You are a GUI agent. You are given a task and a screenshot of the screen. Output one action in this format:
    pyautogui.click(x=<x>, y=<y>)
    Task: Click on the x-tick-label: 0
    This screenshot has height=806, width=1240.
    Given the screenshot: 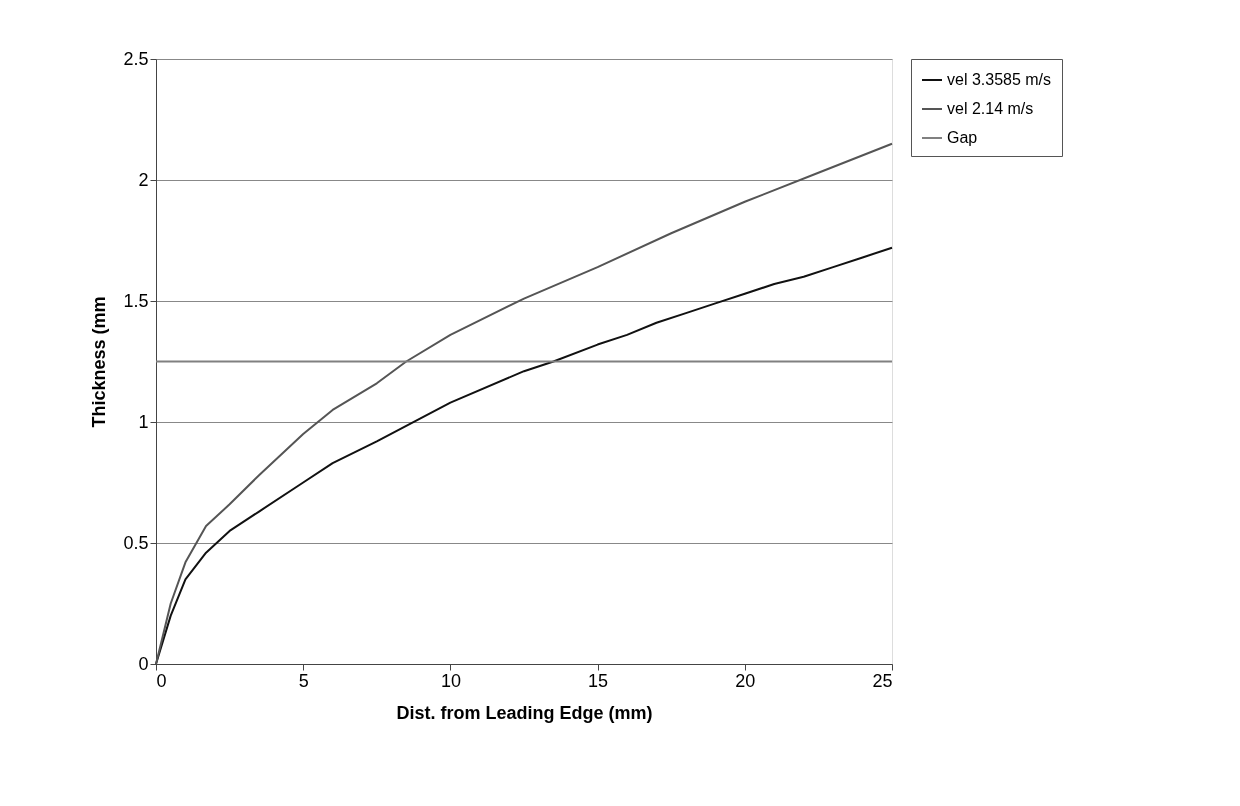 What is the action you would take?
    pyautogui.click(x=161, y=680)
    